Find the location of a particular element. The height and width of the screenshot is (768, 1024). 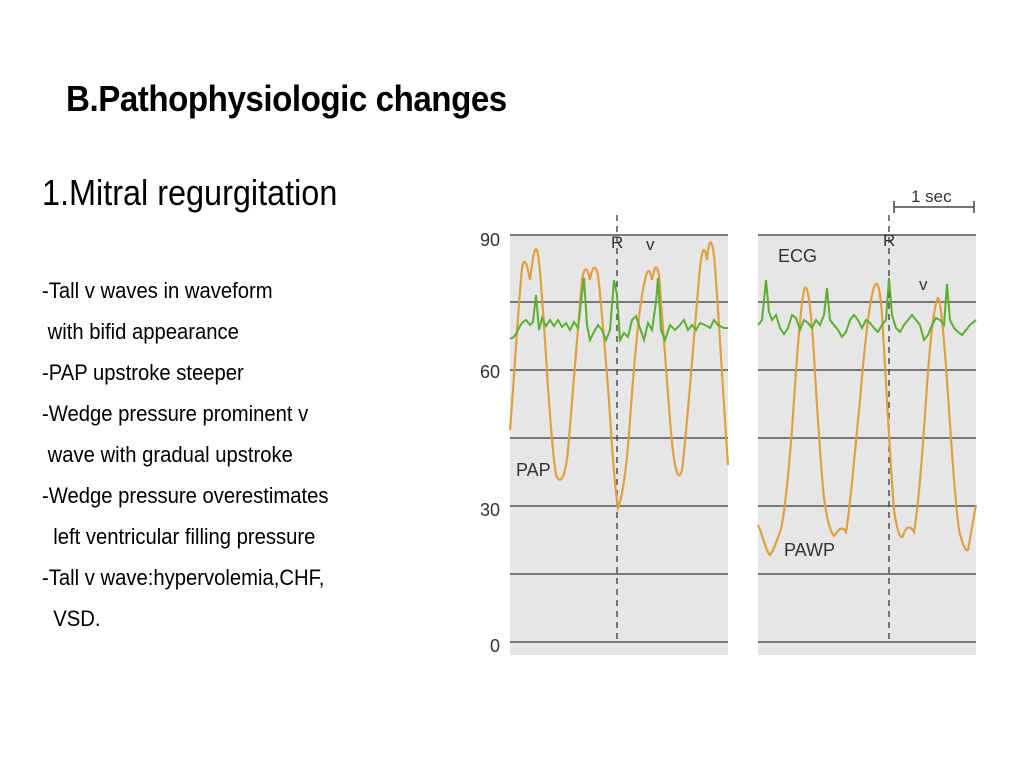

slide-title: B.Pathophysiologic changes is located at coordinates (286, 98).